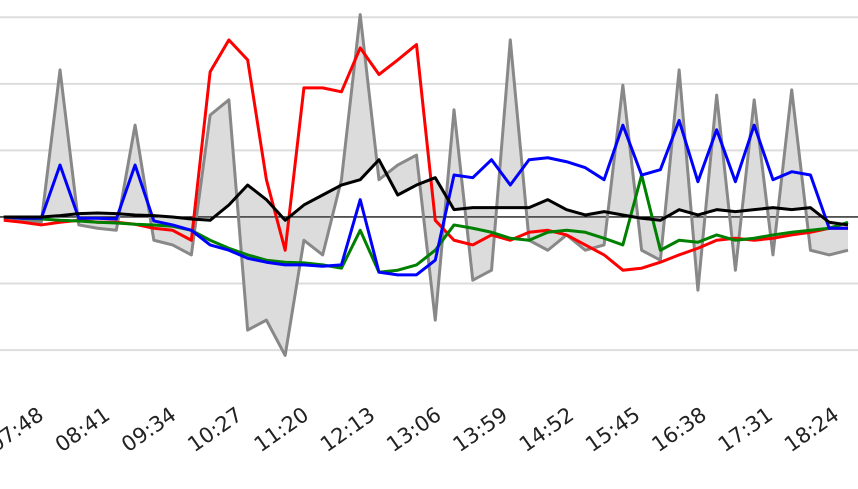  I want to click on x-tick-label: 14:52, so click(546, 429).